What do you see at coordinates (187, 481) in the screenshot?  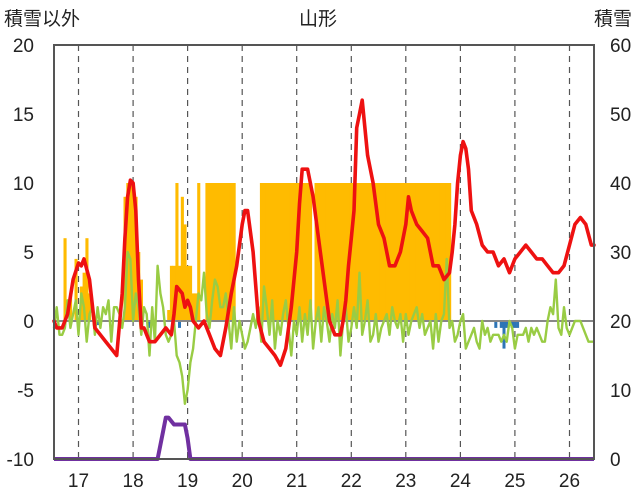 I see `x-tick-label: 19` at bounding box center [187, 481].